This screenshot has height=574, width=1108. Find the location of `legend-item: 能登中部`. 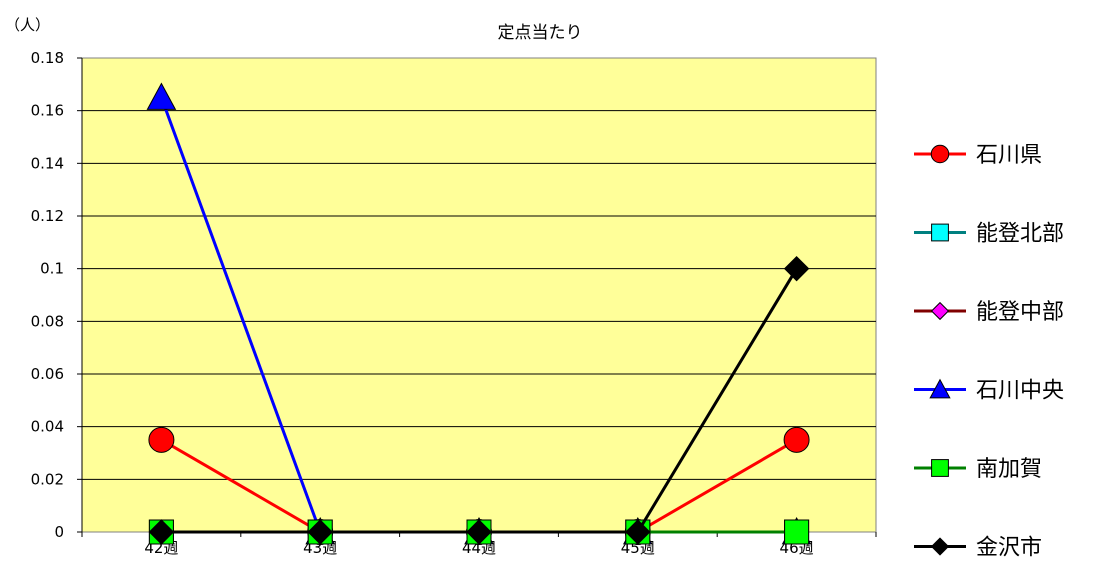

legend-item: 能登中部 is located at coordinates (989, 312).